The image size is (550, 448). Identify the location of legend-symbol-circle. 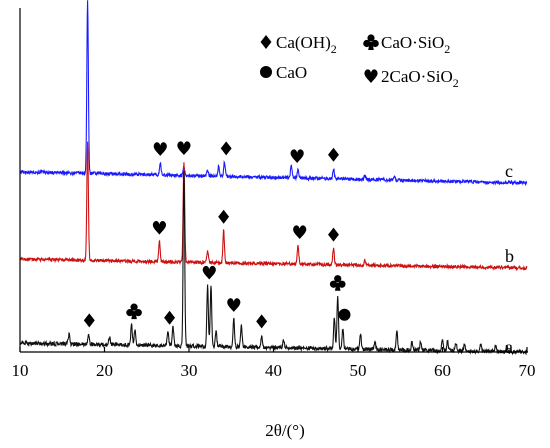
(266, 72).